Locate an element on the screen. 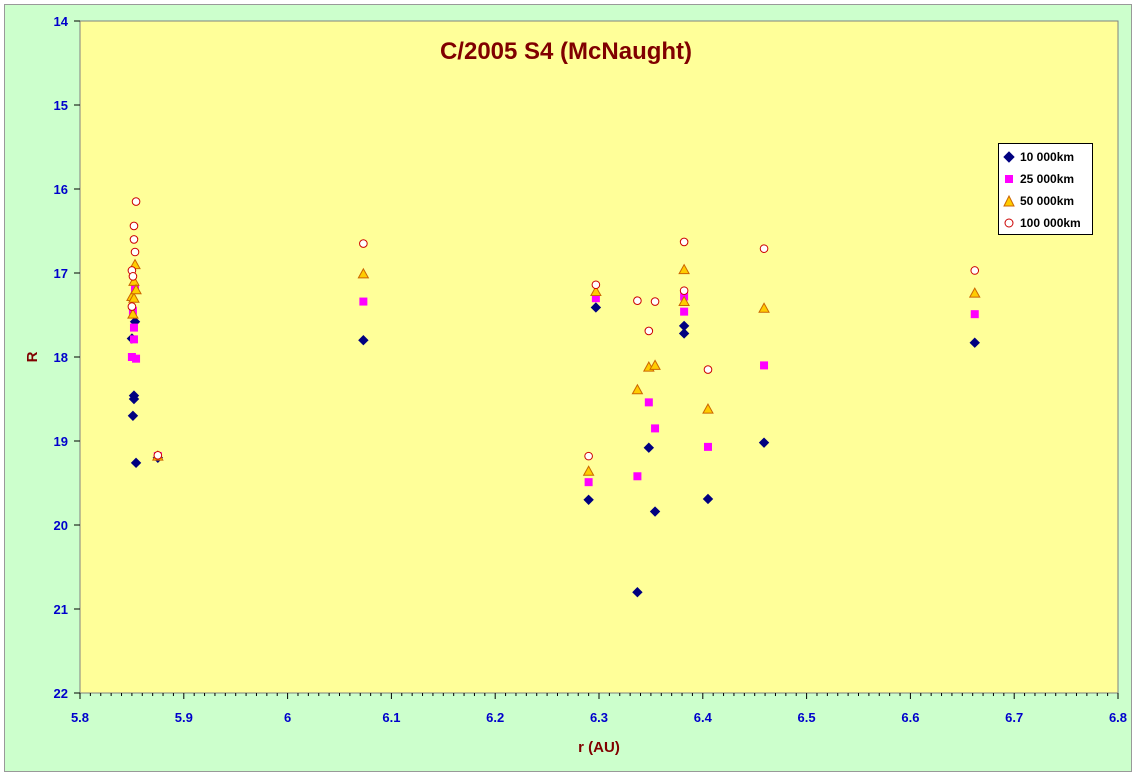 This screenshot has height=778, width=1138. y-tick-label: 16 is located at coordinates (61, 189).